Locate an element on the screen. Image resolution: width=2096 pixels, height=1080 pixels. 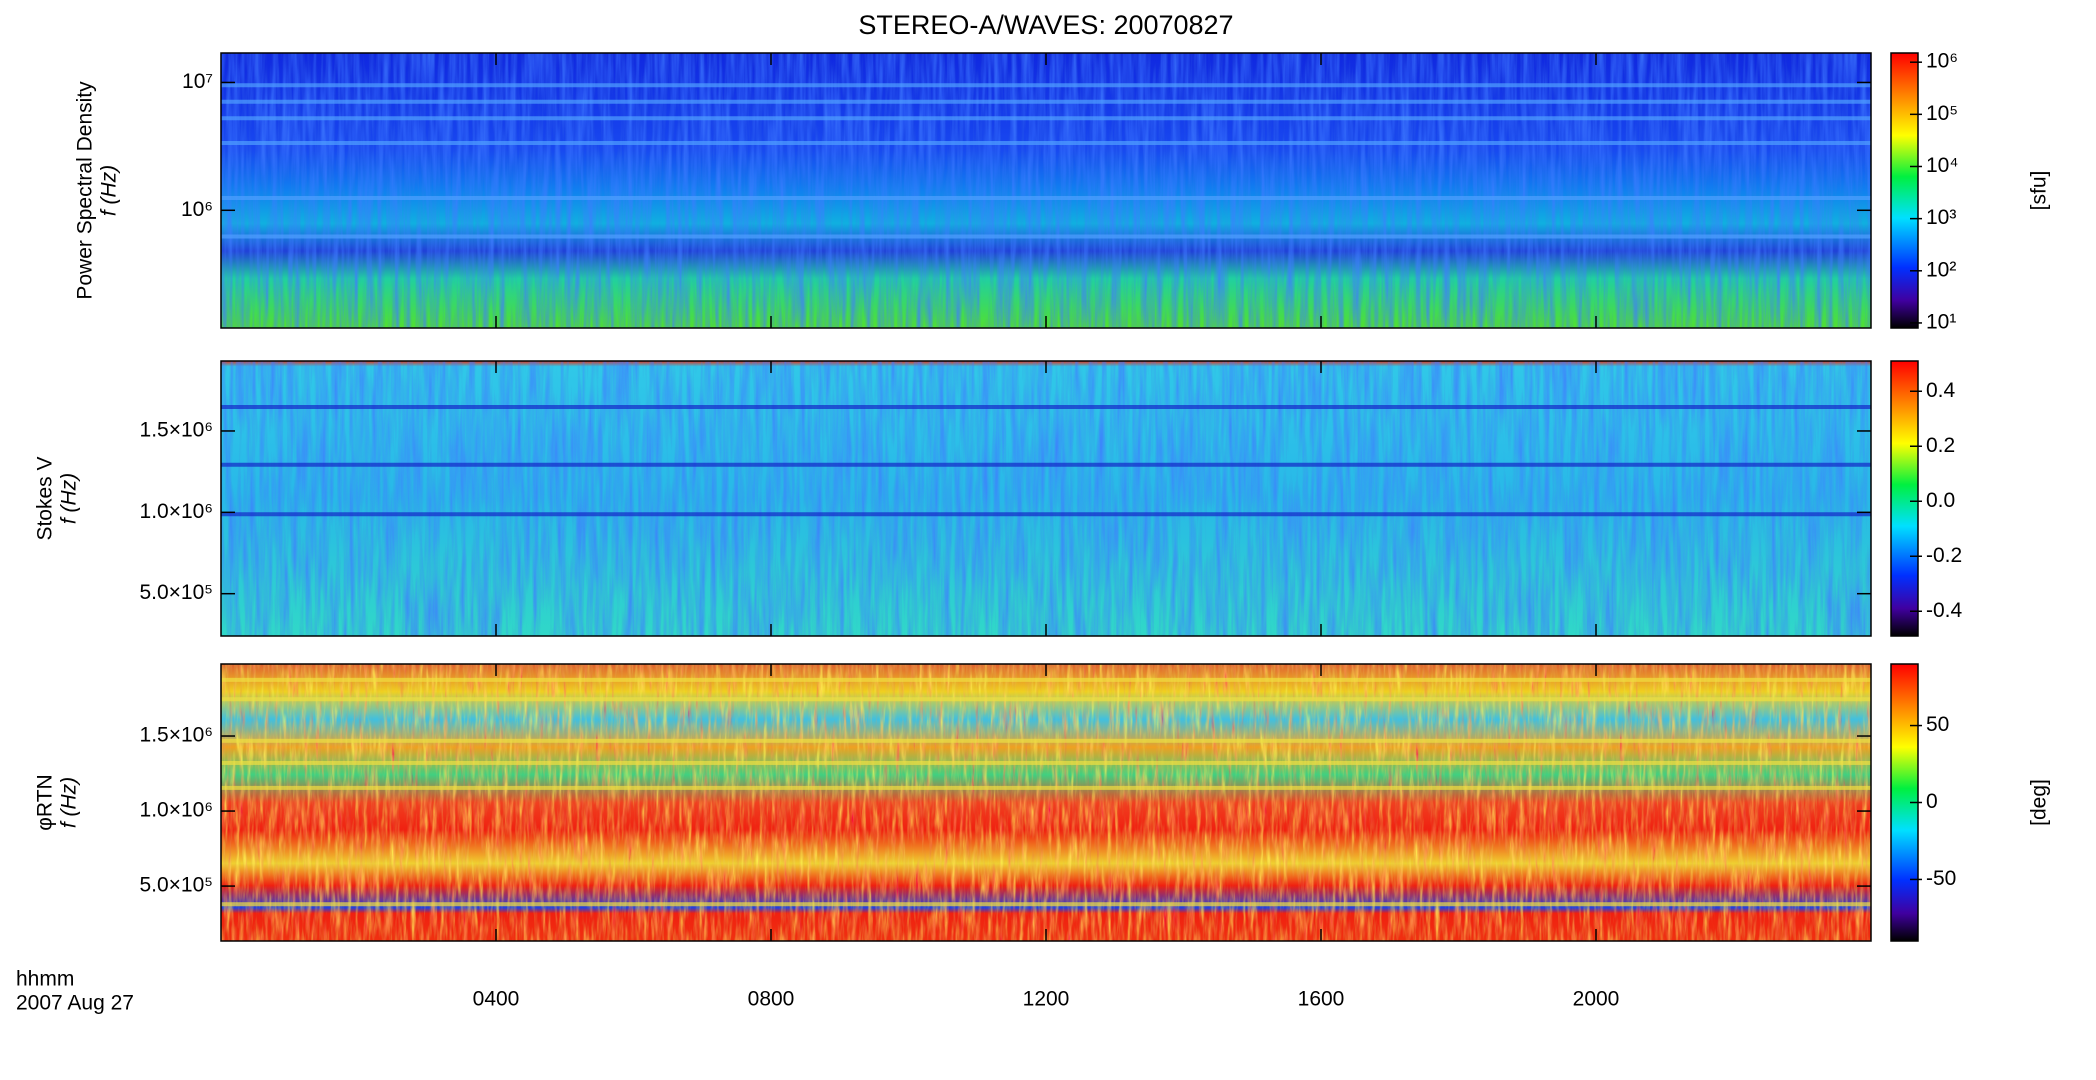
chart-title: STEREO-A/WAVES: 20070827 is located at coordinates (1045, 25).